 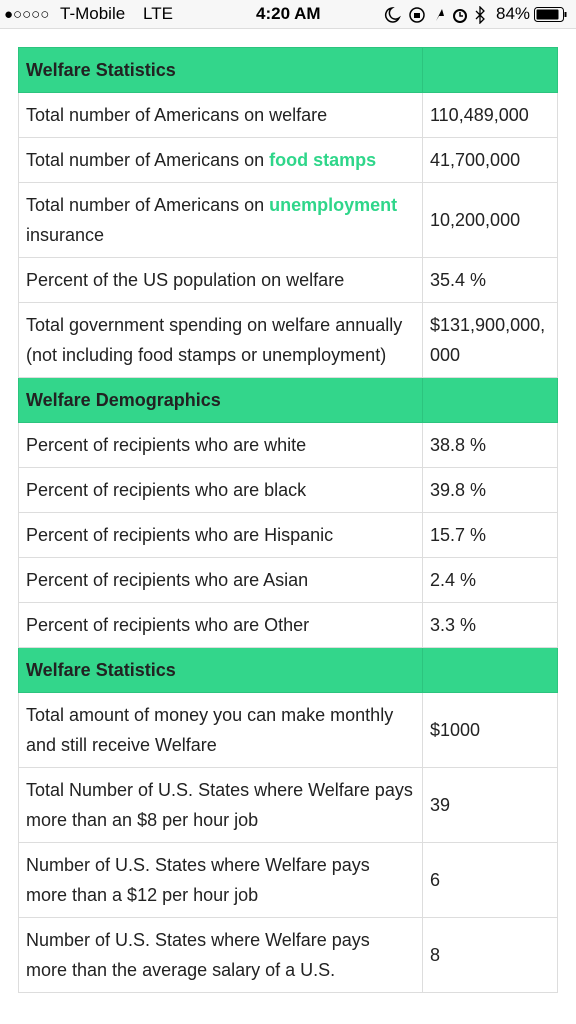 I want to click on status-bar: ●○○○○ T-Mobile LTE 4:20 AM 84%, so click(x=288, y=14).